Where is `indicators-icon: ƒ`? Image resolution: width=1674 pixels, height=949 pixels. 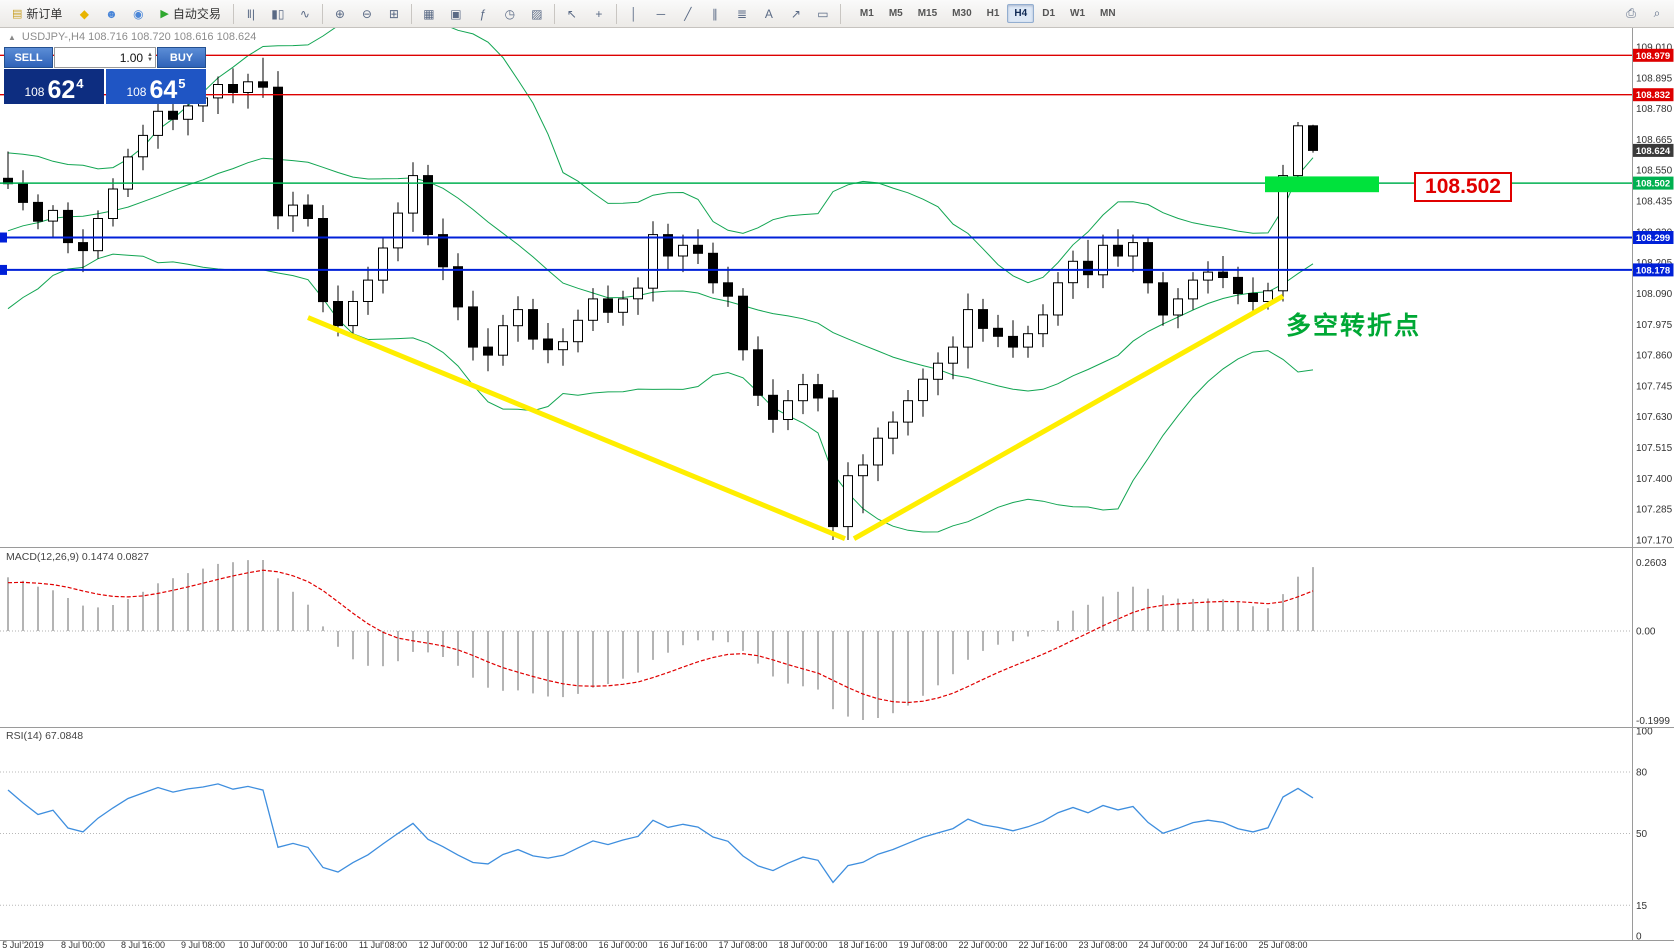 indicators-icon: ƒ is located at coordinates (483, 13).